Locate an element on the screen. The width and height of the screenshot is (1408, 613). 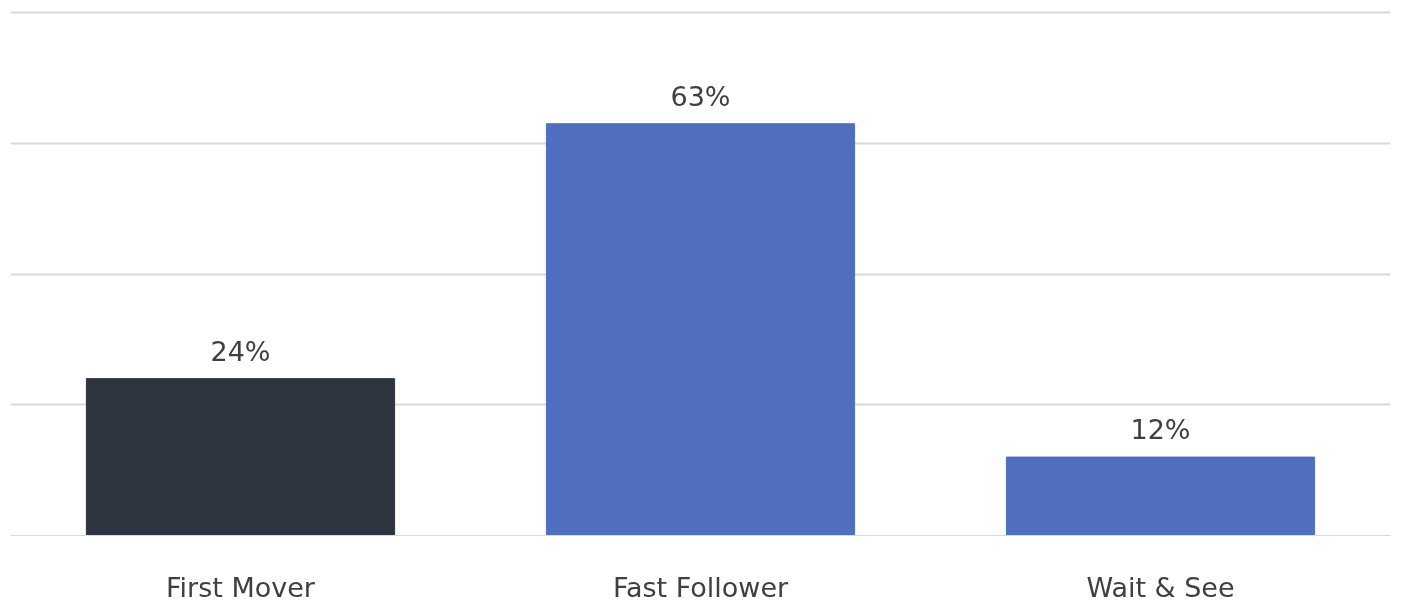
data-label: 24% is located at coordinates (240, 351).